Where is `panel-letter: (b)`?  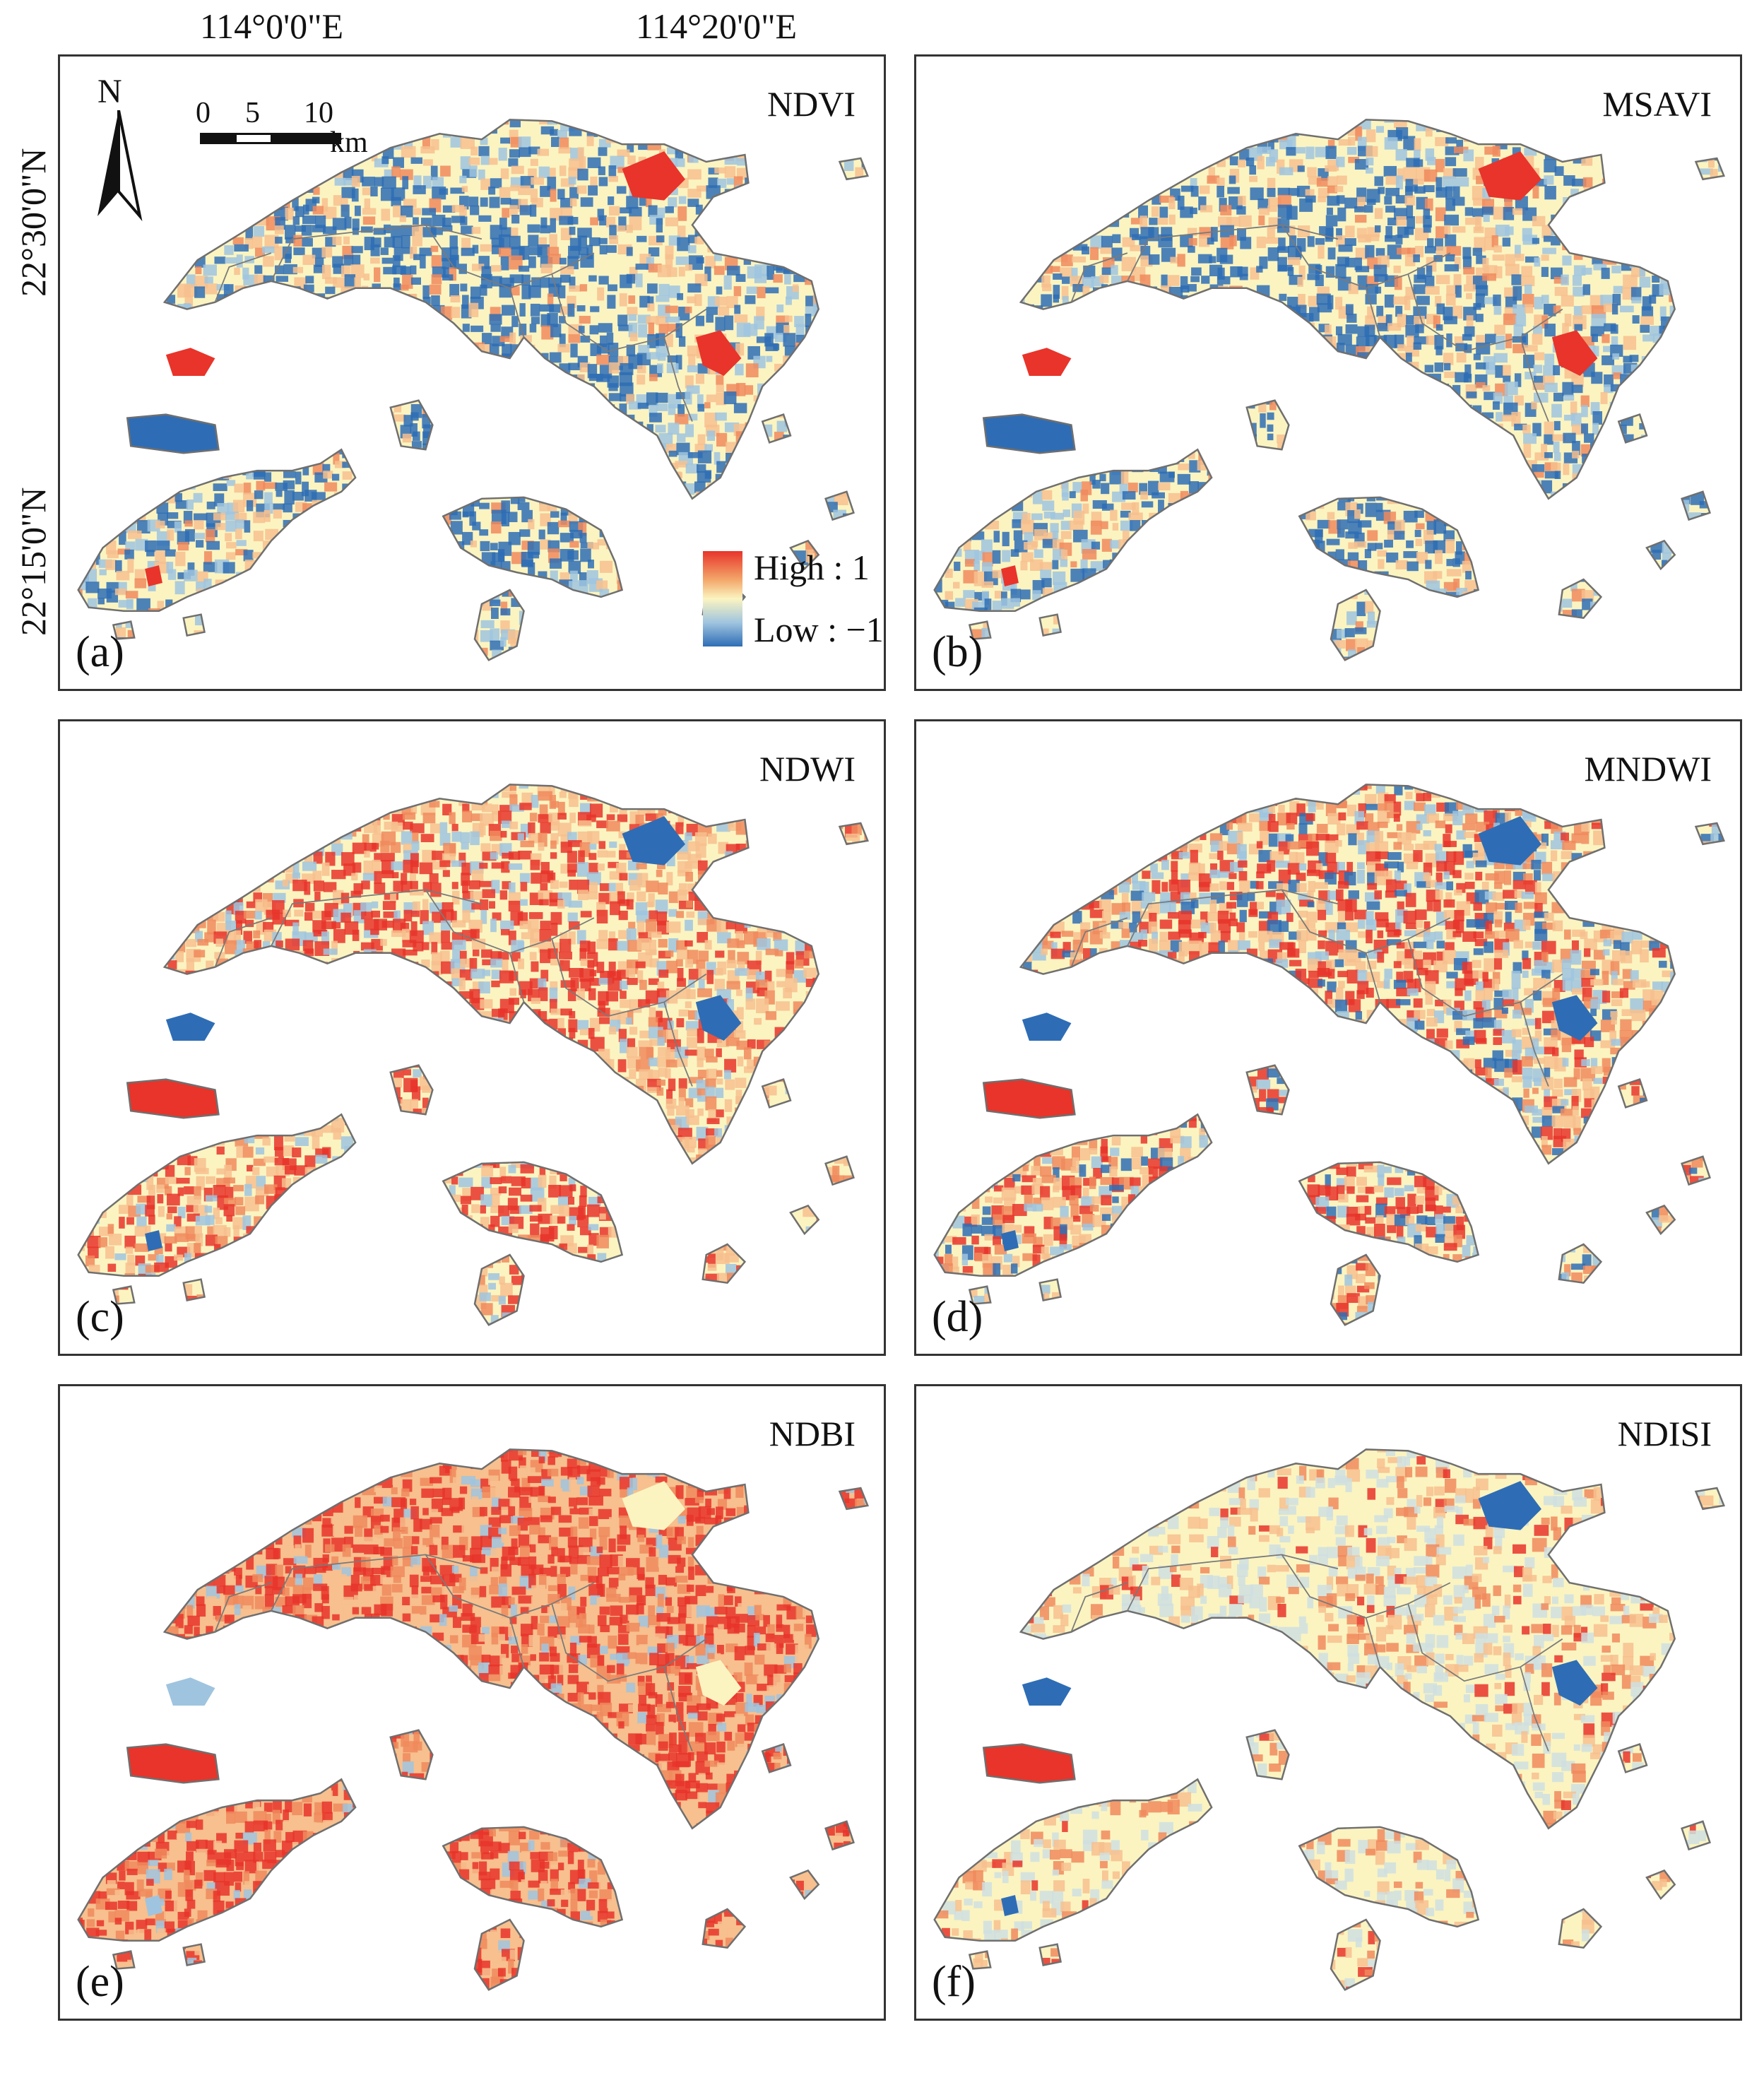
panel-letter: (b) is located at coordinates (957, 652).